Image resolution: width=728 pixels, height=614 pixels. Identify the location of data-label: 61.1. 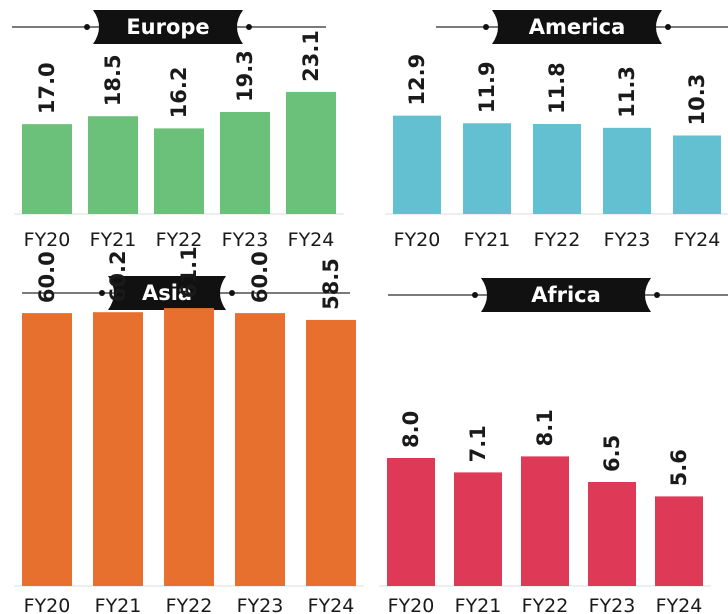
(189, 272).